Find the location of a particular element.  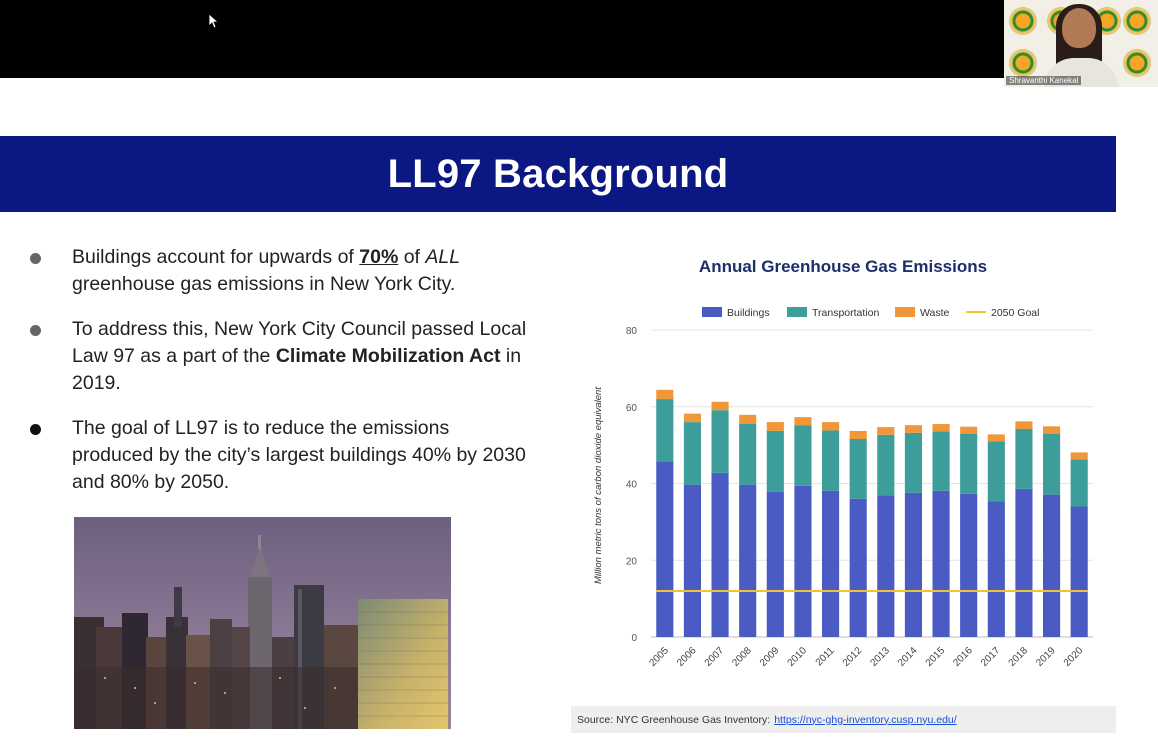

legend-label: Waste is located at coordinates (935, 313).